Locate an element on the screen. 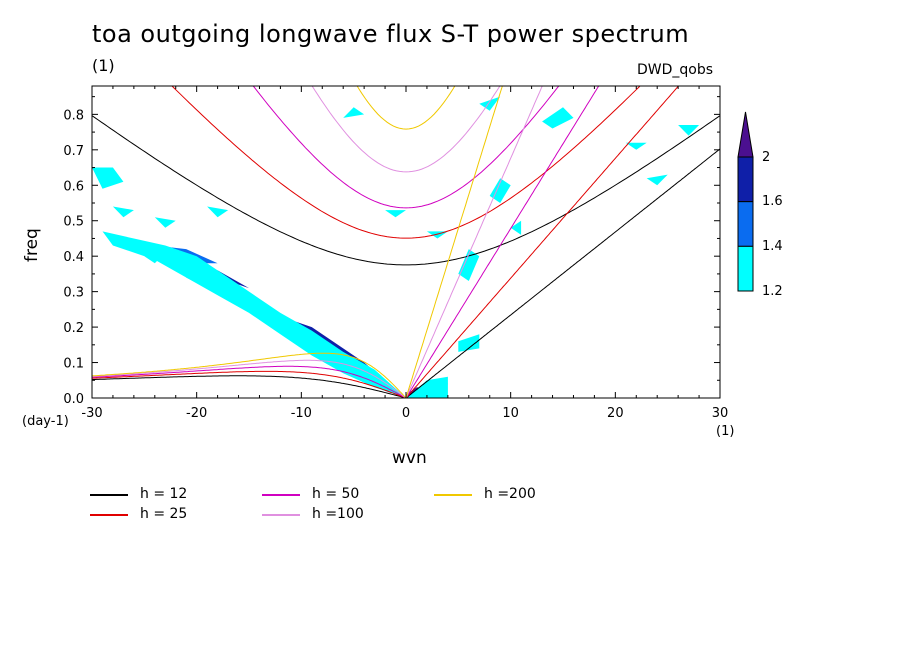 This screenshot has height=654, width=904. legend-label: h = 12 is located at coordinates (164, 494).